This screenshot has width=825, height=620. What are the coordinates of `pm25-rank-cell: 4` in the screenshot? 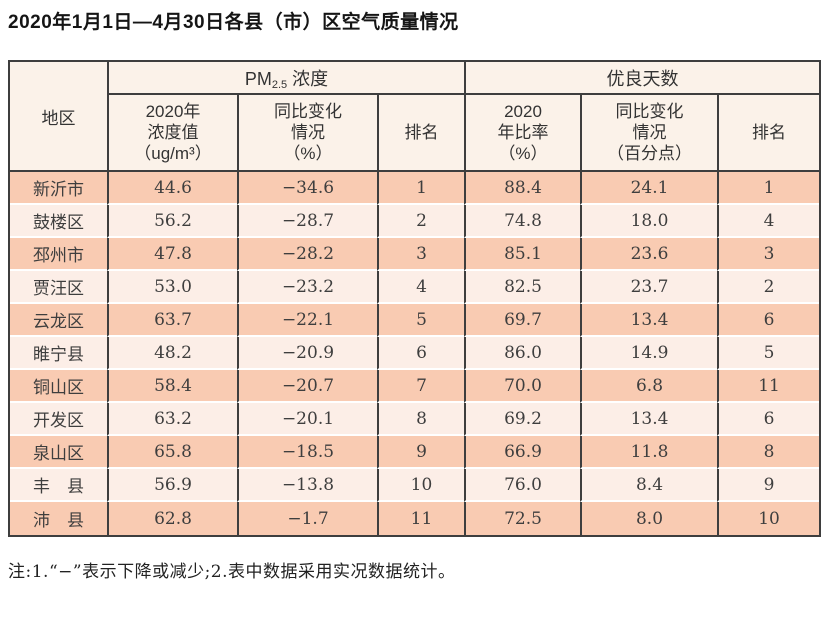 It's located at (420, 287).